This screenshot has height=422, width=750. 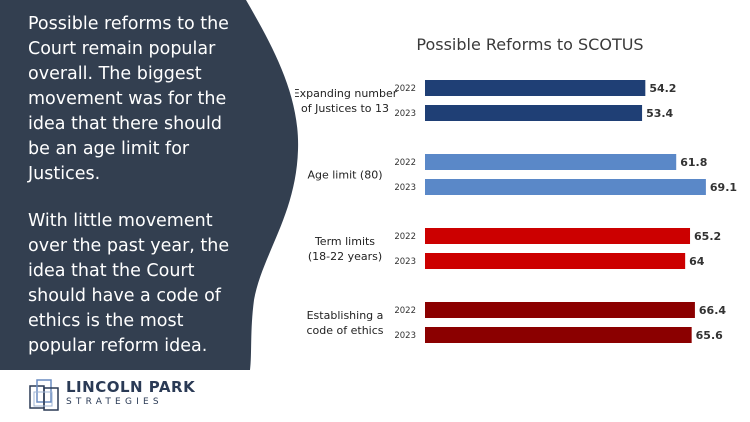 What do you see at coordinates (131, 387) in the screenshot?
I see `logo-name: LINCOLN PARK` at bounding box center [131, 387].